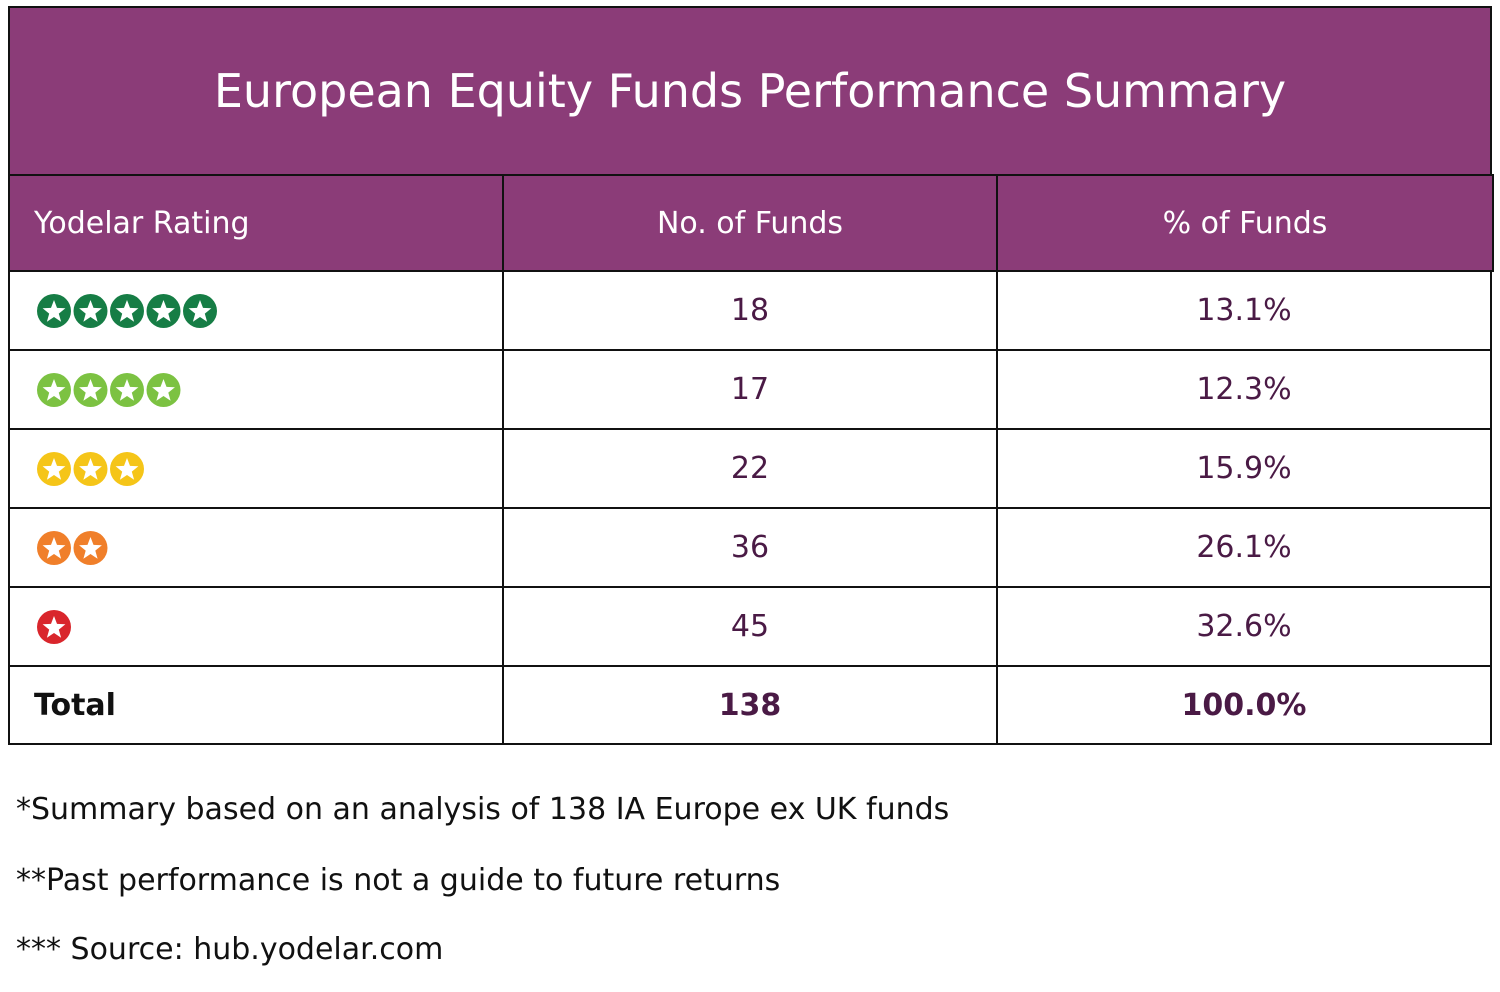 The height and width of the screenshot is (992, 1500). I want to click on total-label: Total, so click(256, 705).